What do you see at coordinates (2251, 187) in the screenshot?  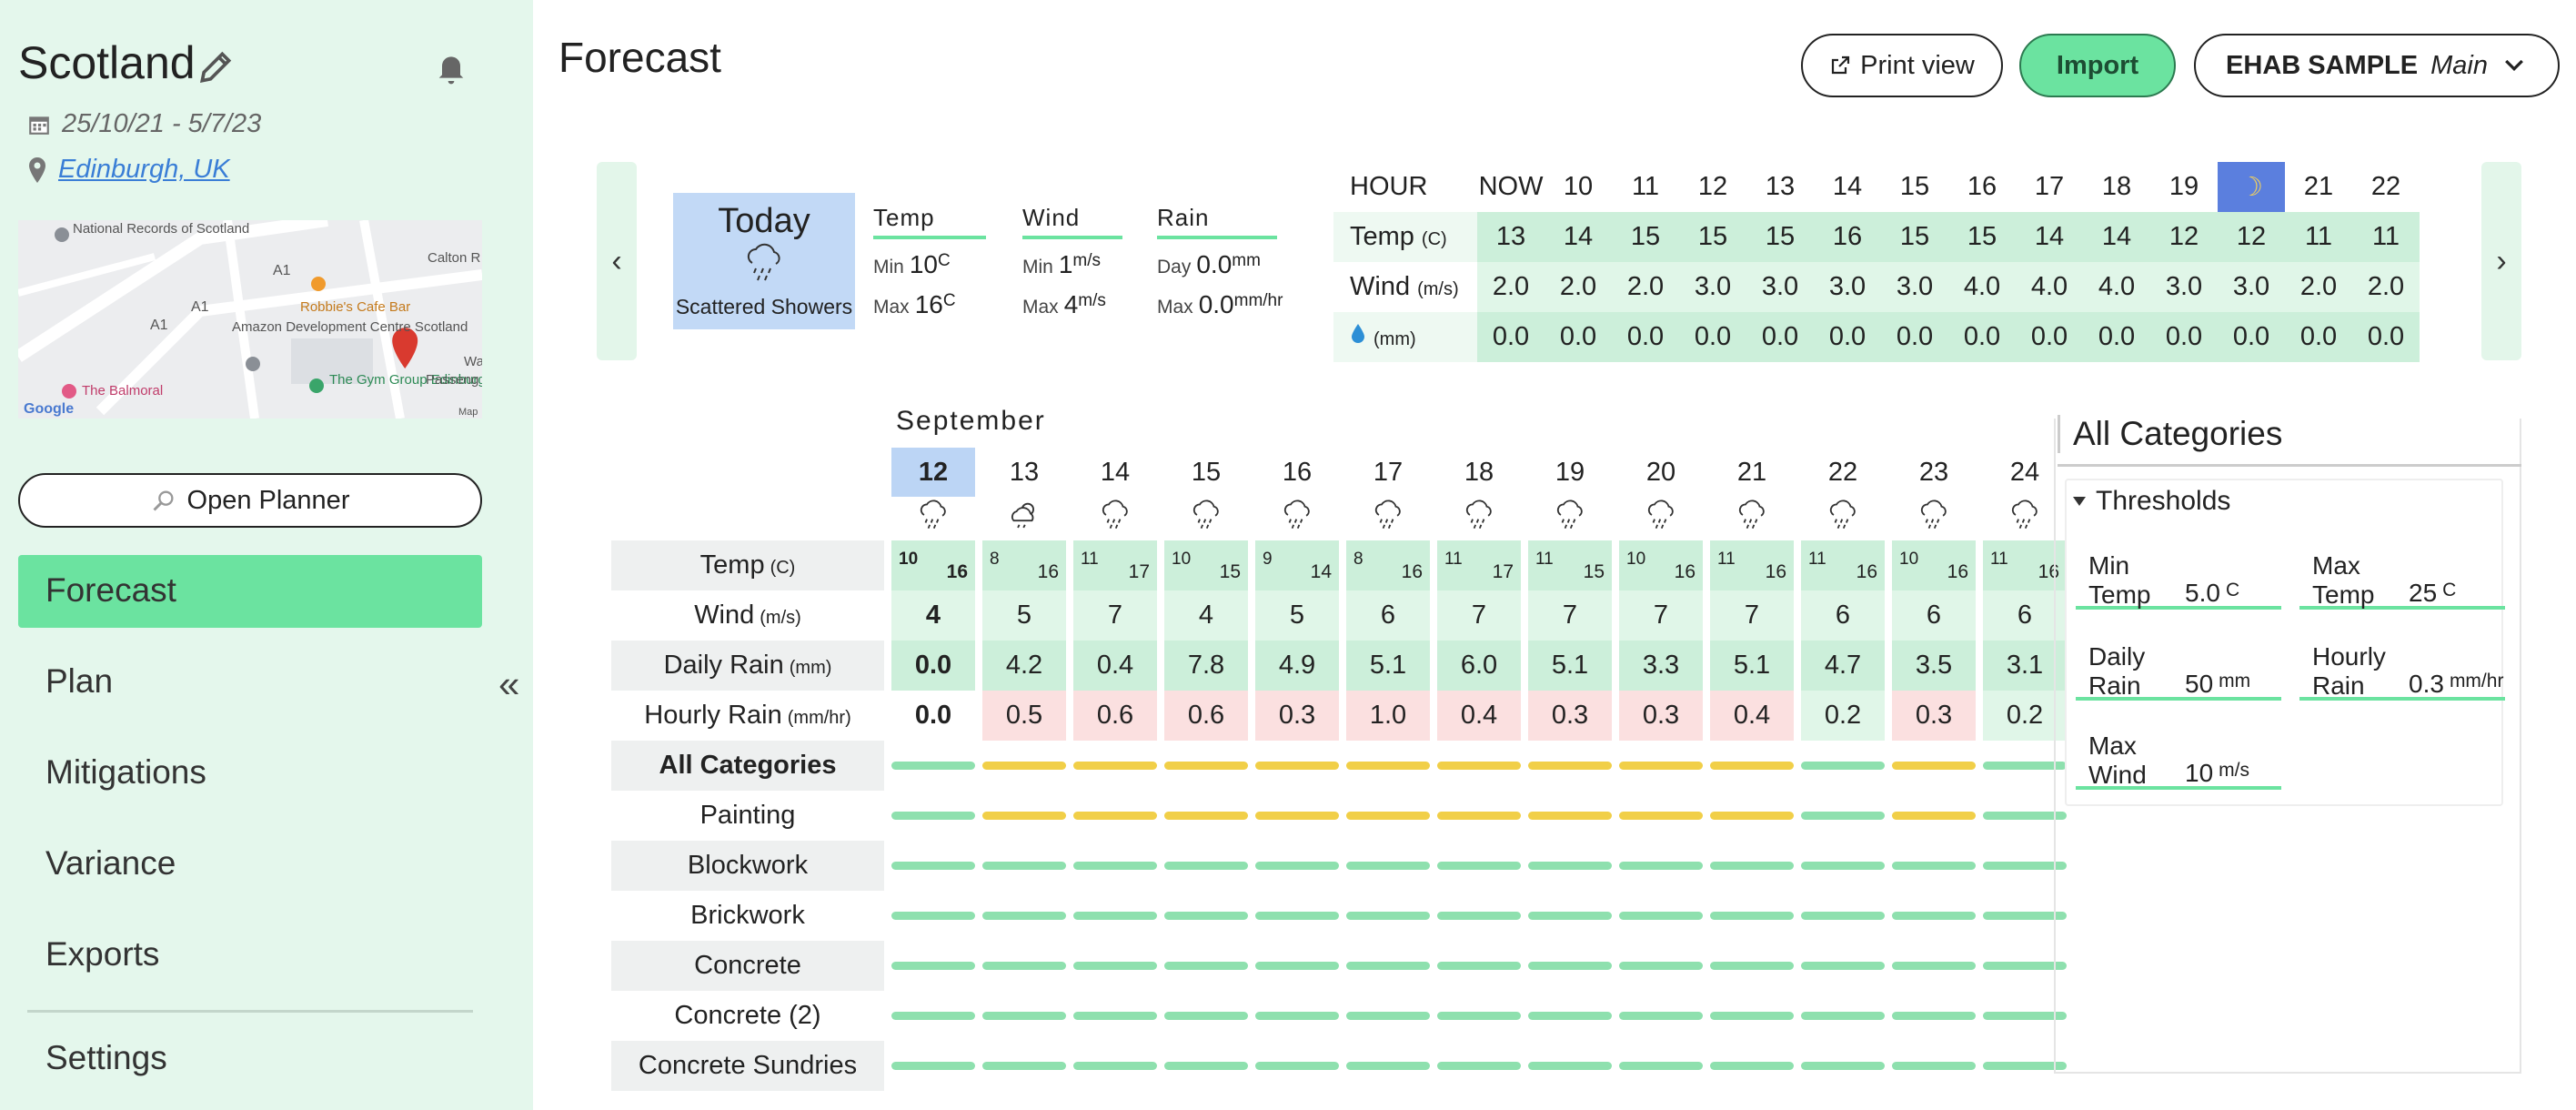 I see `moon-icon: ☽` at bounding box center [2251, 187].